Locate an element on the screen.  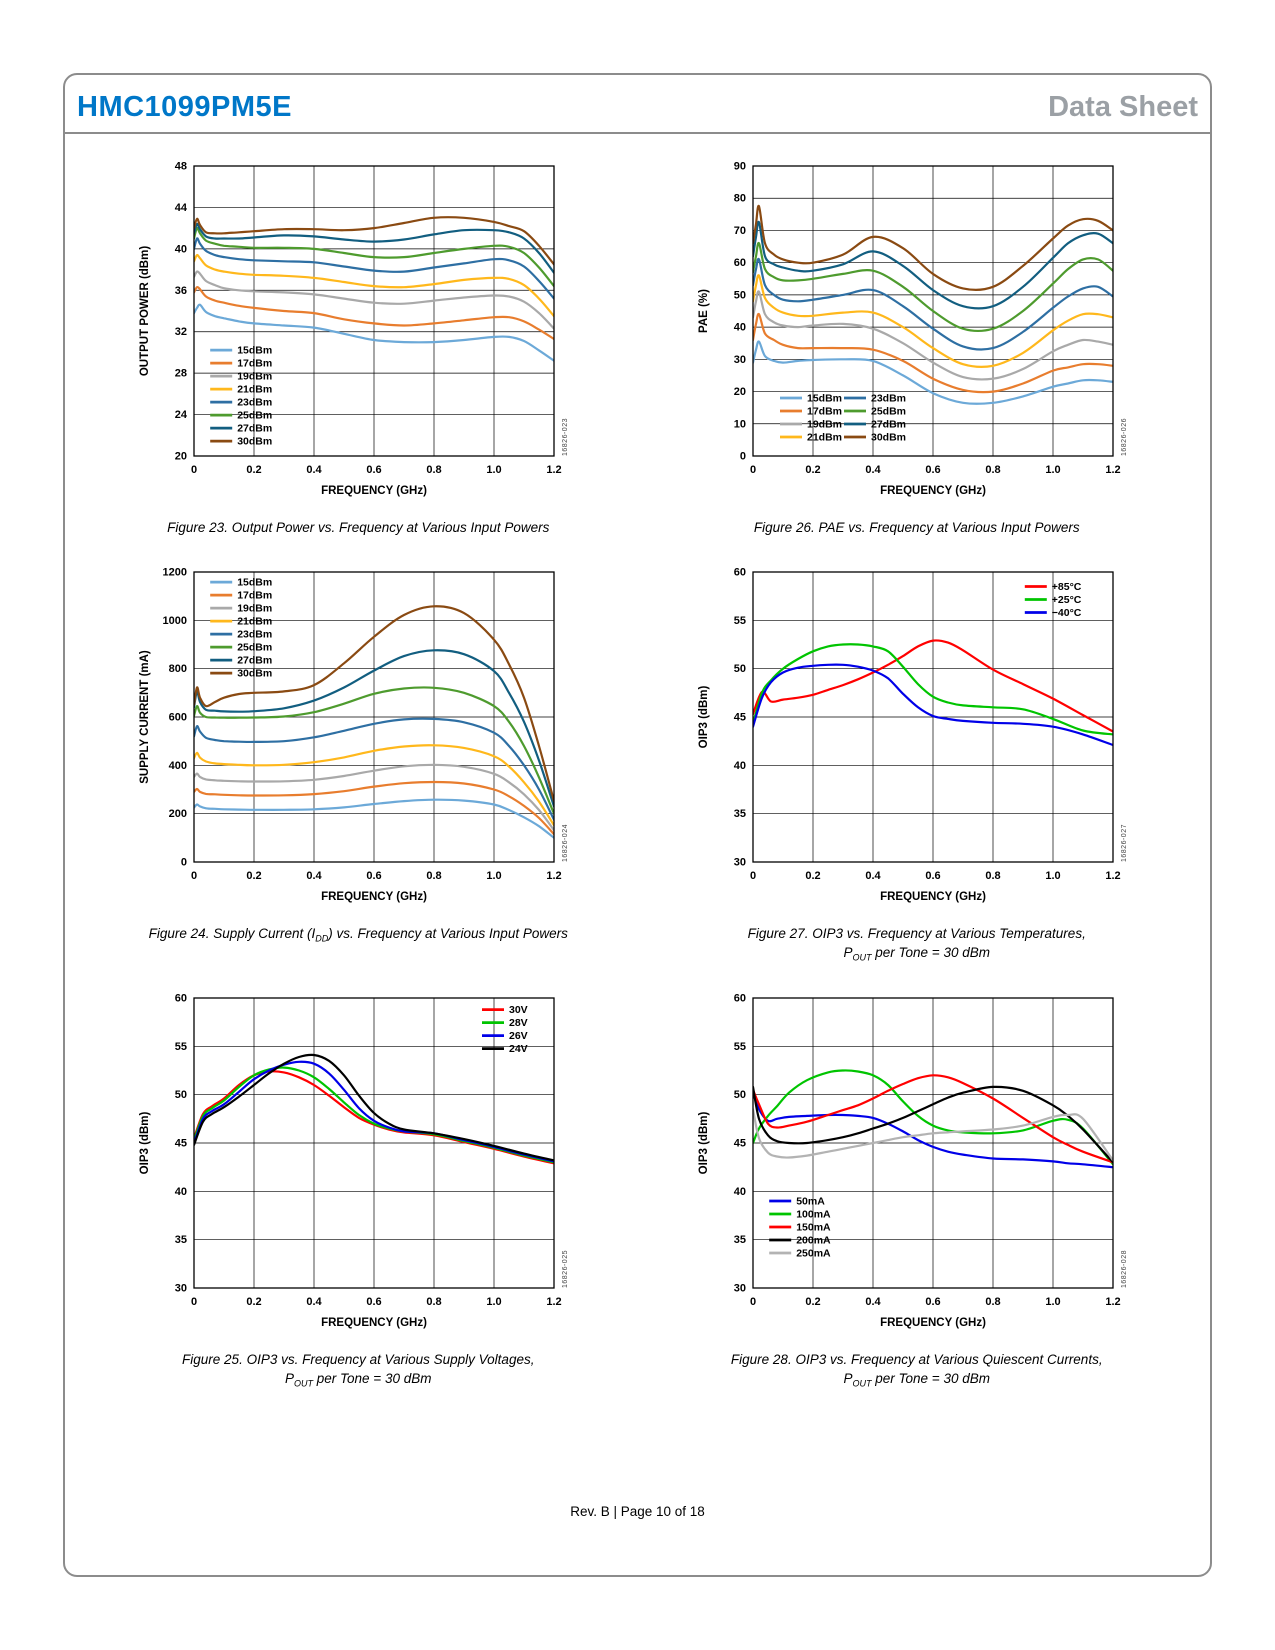
series-23dBm is located at coordinates (932, 304).